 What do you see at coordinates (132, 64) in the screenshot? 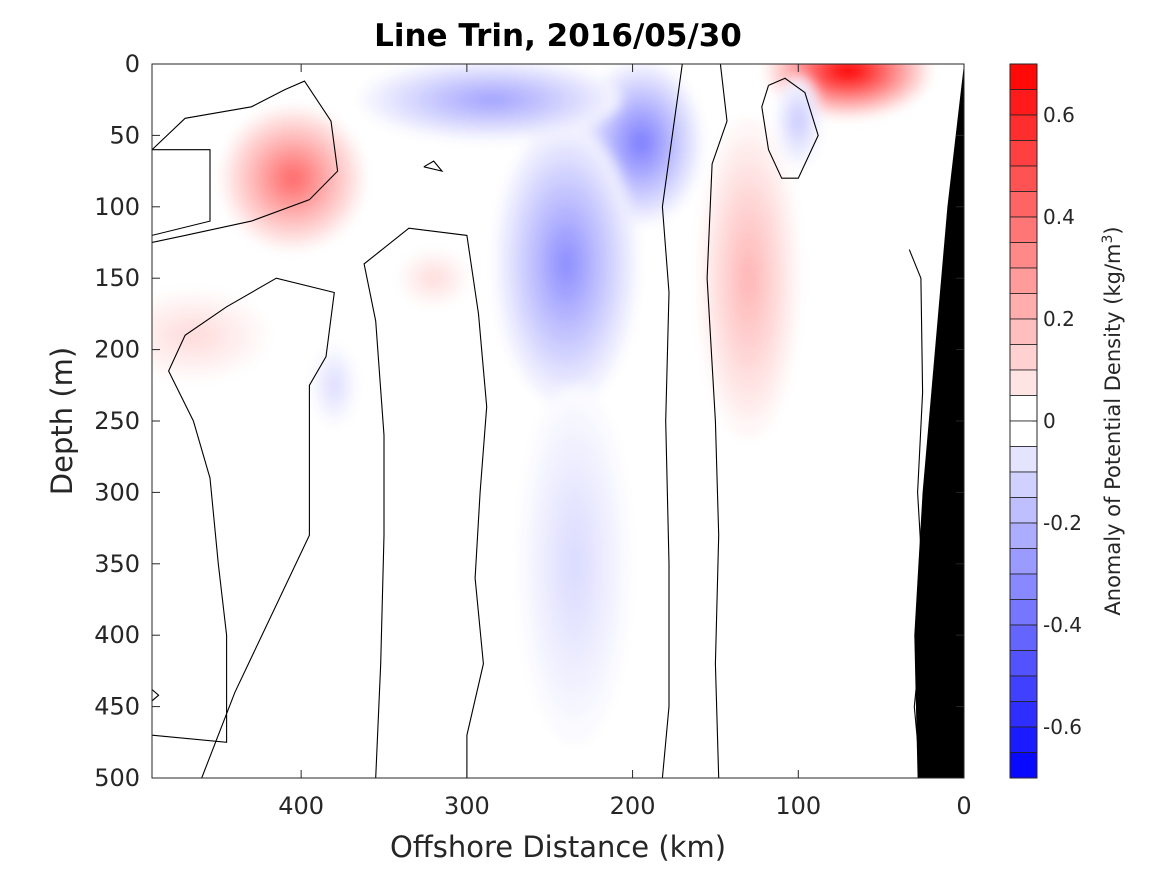
I see `y-tick-label: 0` at bounding box center [132, 64].